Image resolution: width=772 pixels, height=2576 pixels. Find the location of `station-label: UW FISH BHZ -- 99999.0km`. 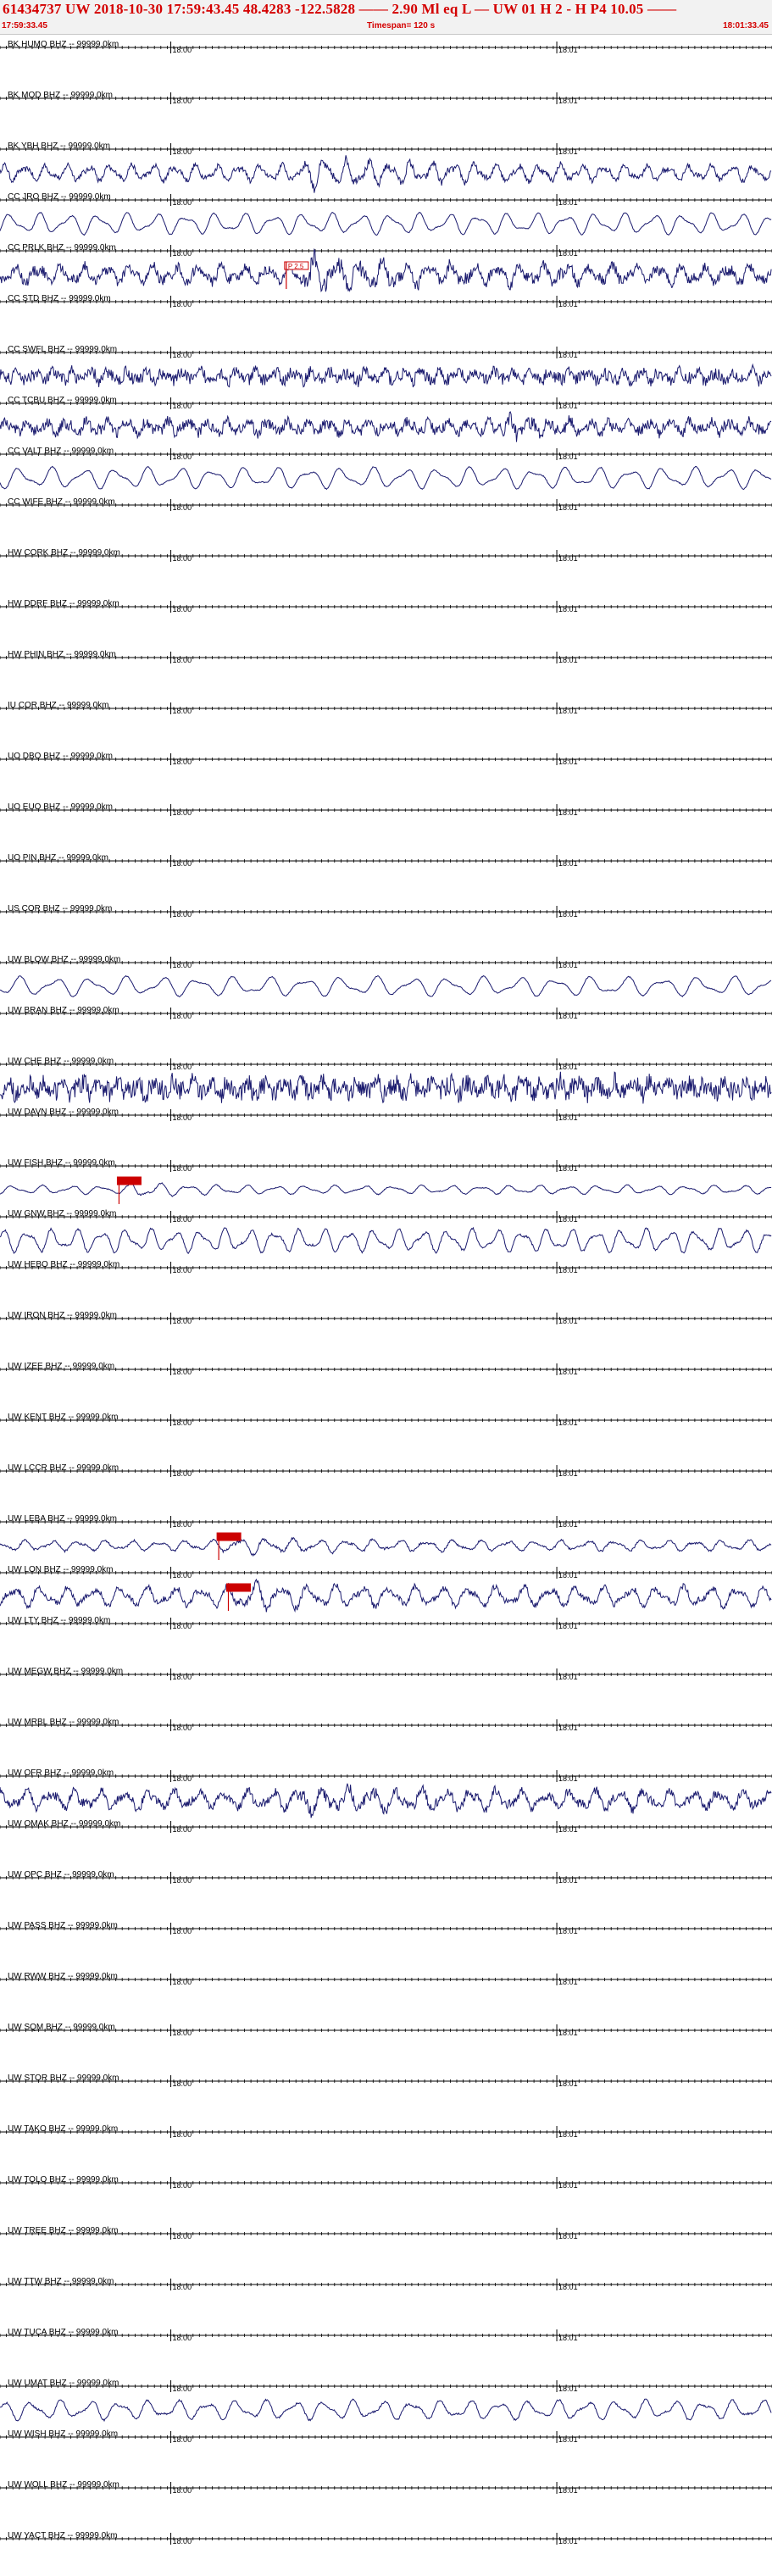

station-label: UW FISH BHZ -- 99999.0km is located at coordinates (61, 1163).